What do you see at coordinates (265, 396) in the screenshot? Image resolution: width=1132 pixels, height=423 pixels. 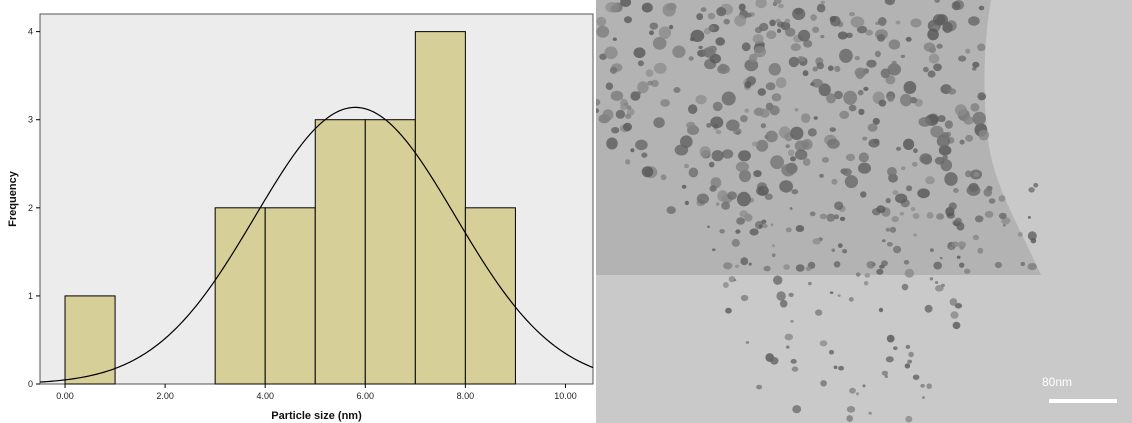 I see `x-tick-label: 4.00` at bounding box center [265, 396].